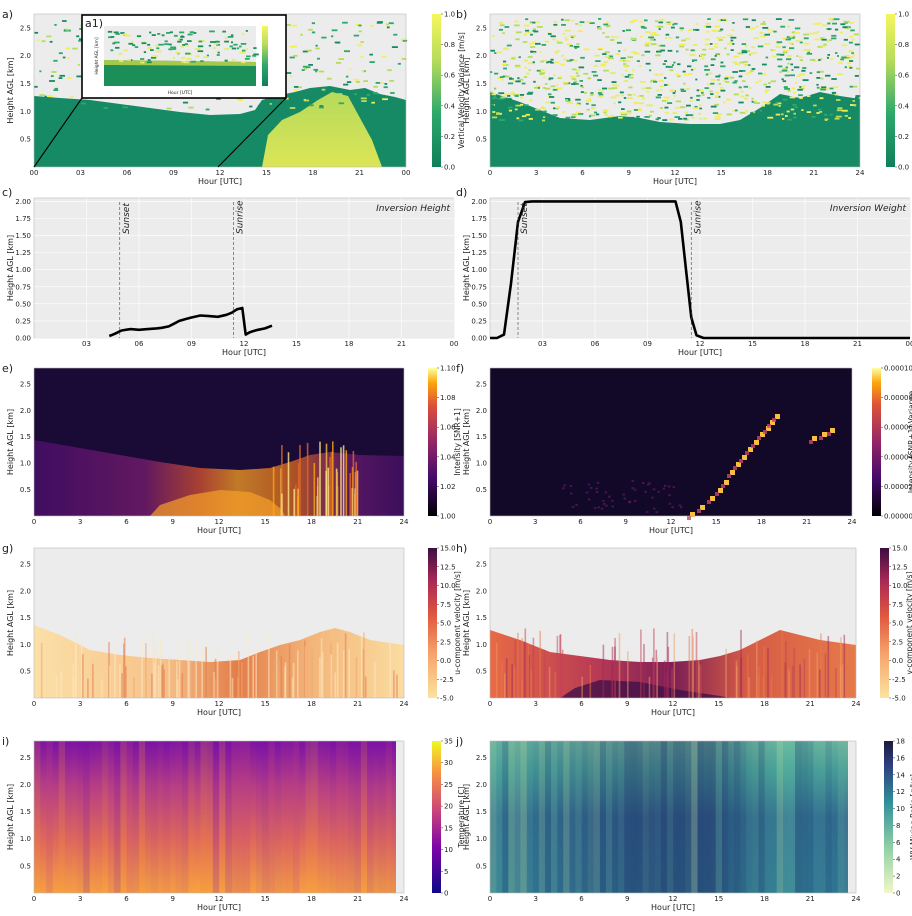 This screenshot has height=916, width=912. I want to click on x-tick-label: 09, so click(647, 344).